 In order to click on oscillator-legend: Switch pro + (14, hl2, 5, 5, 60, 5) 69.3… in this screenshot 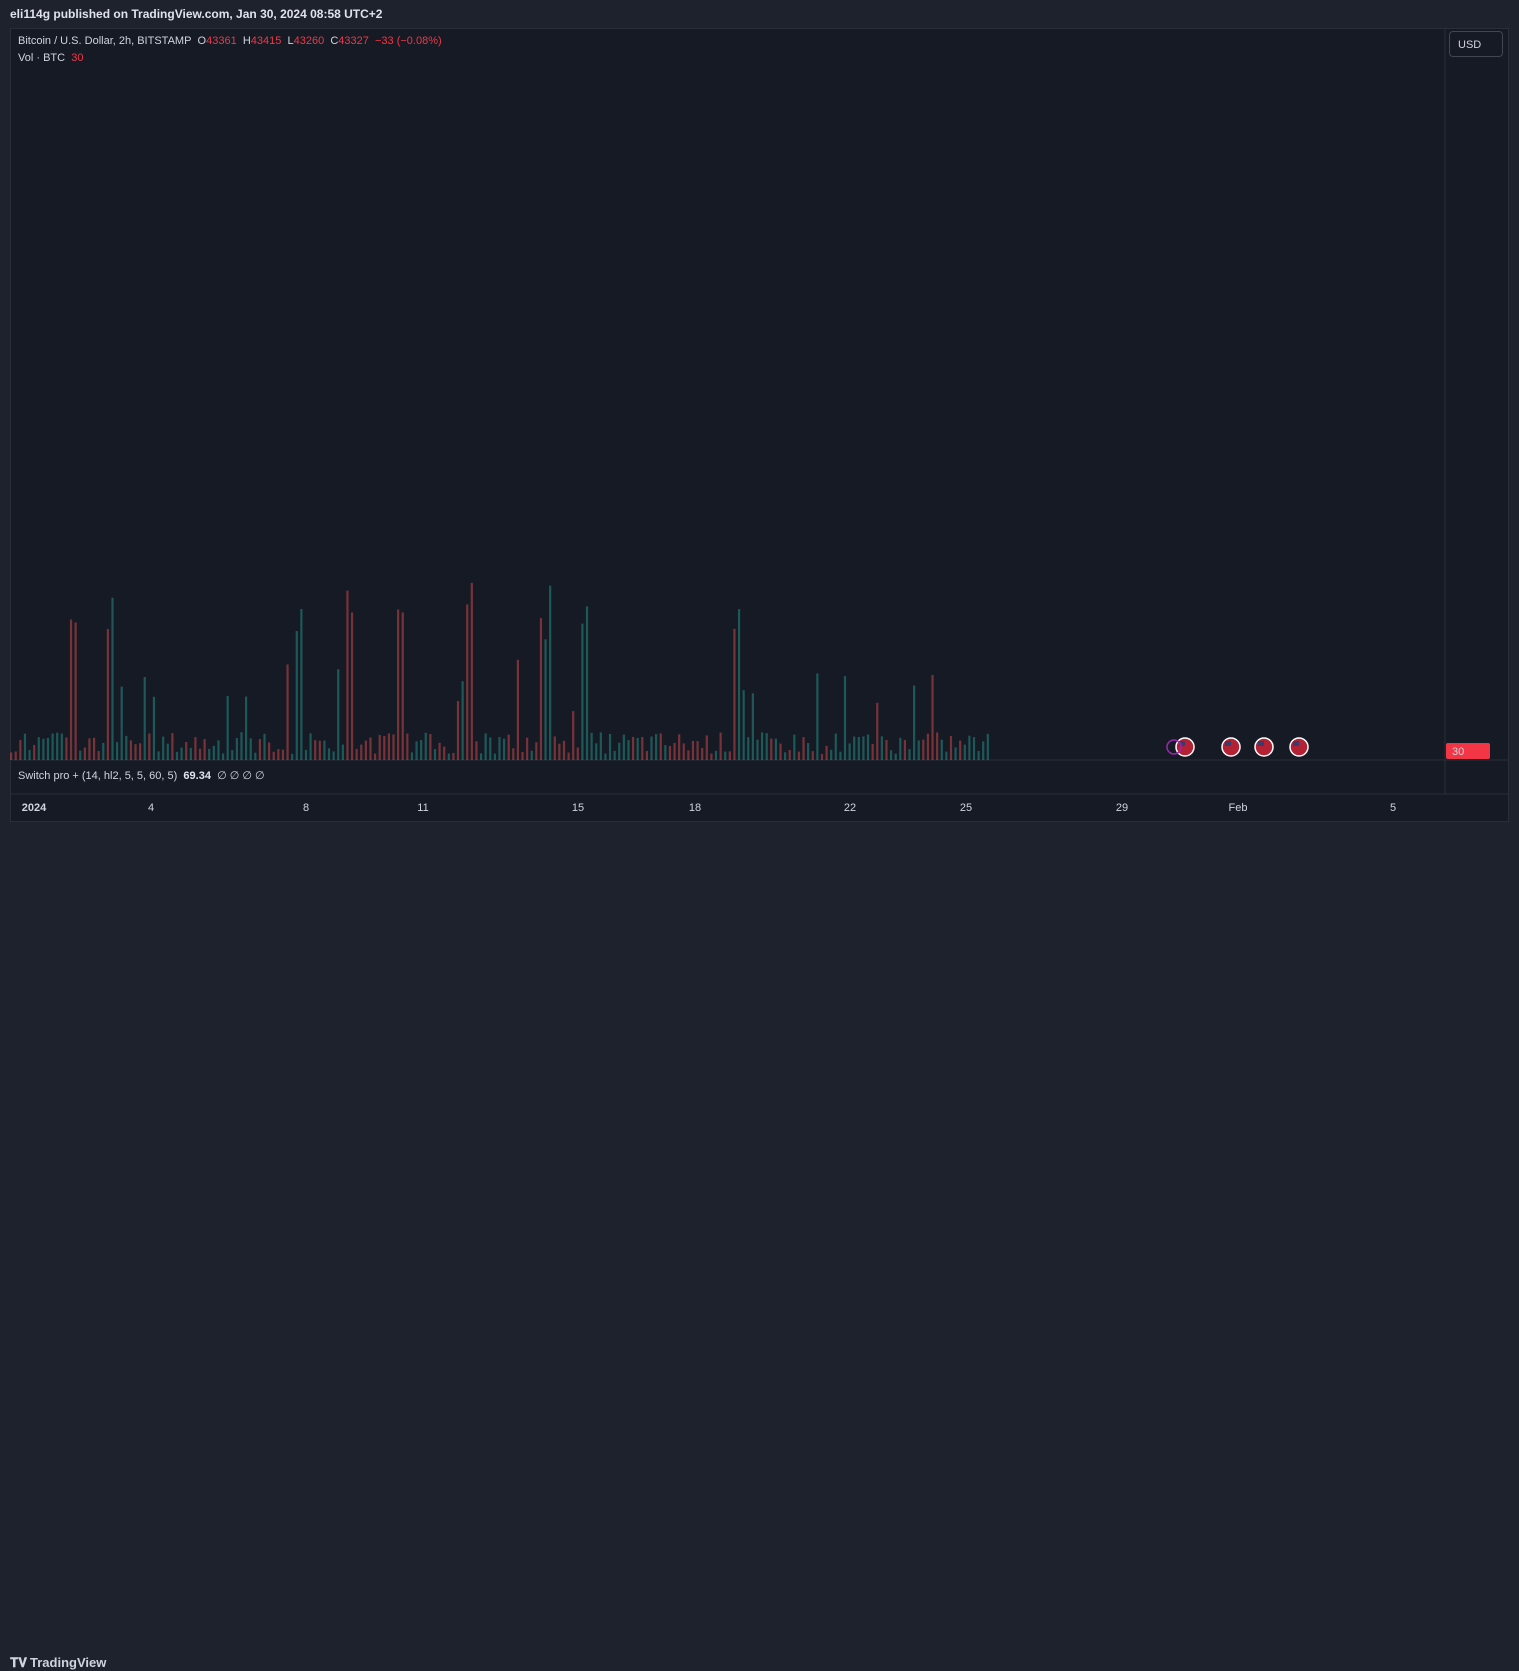, I will do `click(141, 775)`.